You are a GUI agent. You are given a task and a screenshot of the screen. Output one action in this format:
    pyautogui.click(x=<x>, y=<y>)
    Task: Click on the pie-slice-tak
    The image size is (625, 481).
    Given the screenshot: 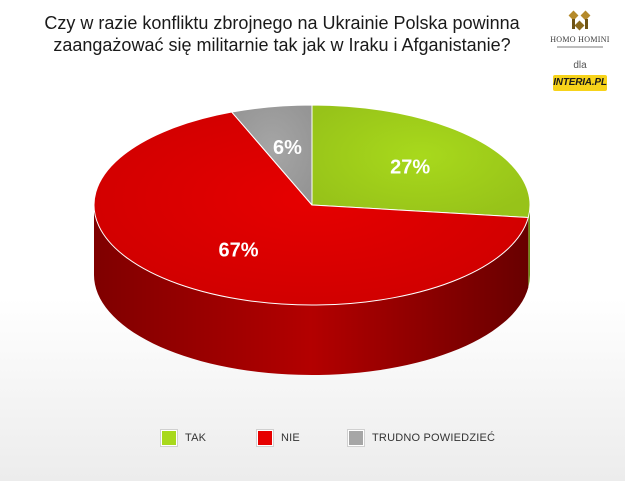 What is the action you would take?
    pyautogui.click(x=421, y=161)
    